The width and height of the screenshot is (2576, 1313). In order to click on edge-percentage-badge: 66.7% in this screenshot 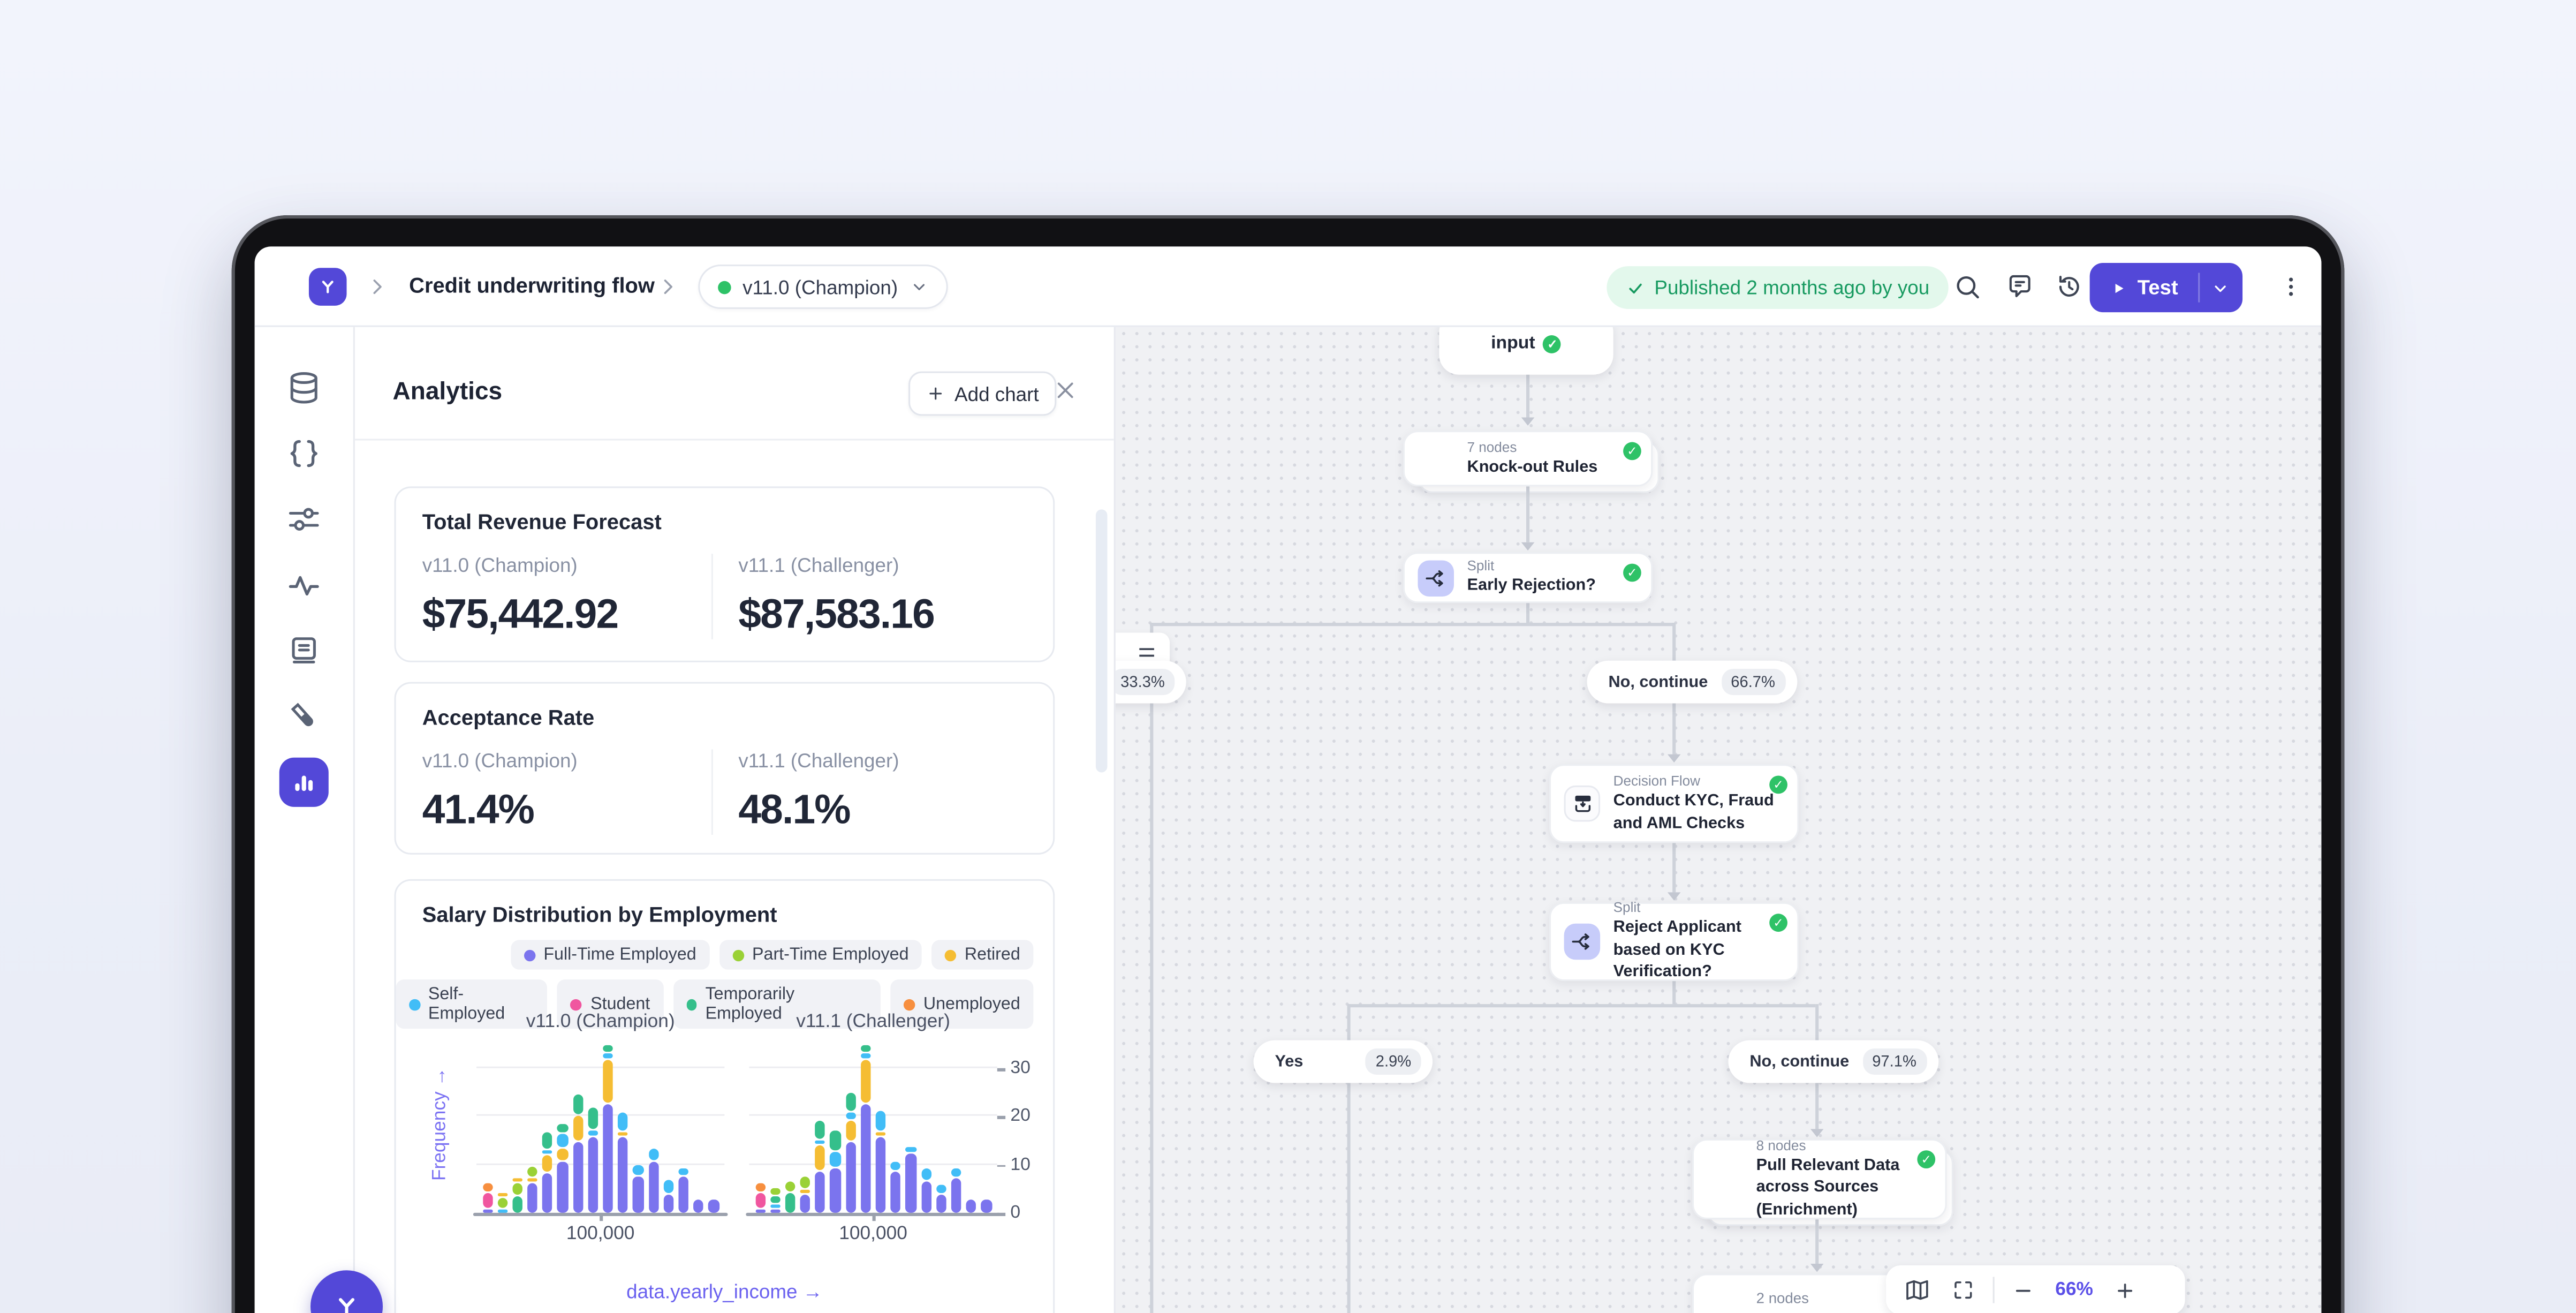, I will do `click(1753, 682)`.